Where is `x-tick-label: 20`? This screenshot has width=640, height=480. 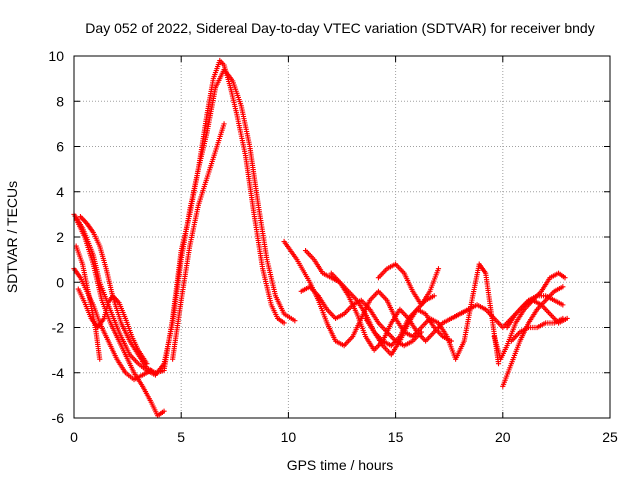 x-tick-label: 20 is located at coordinates (503, 437).